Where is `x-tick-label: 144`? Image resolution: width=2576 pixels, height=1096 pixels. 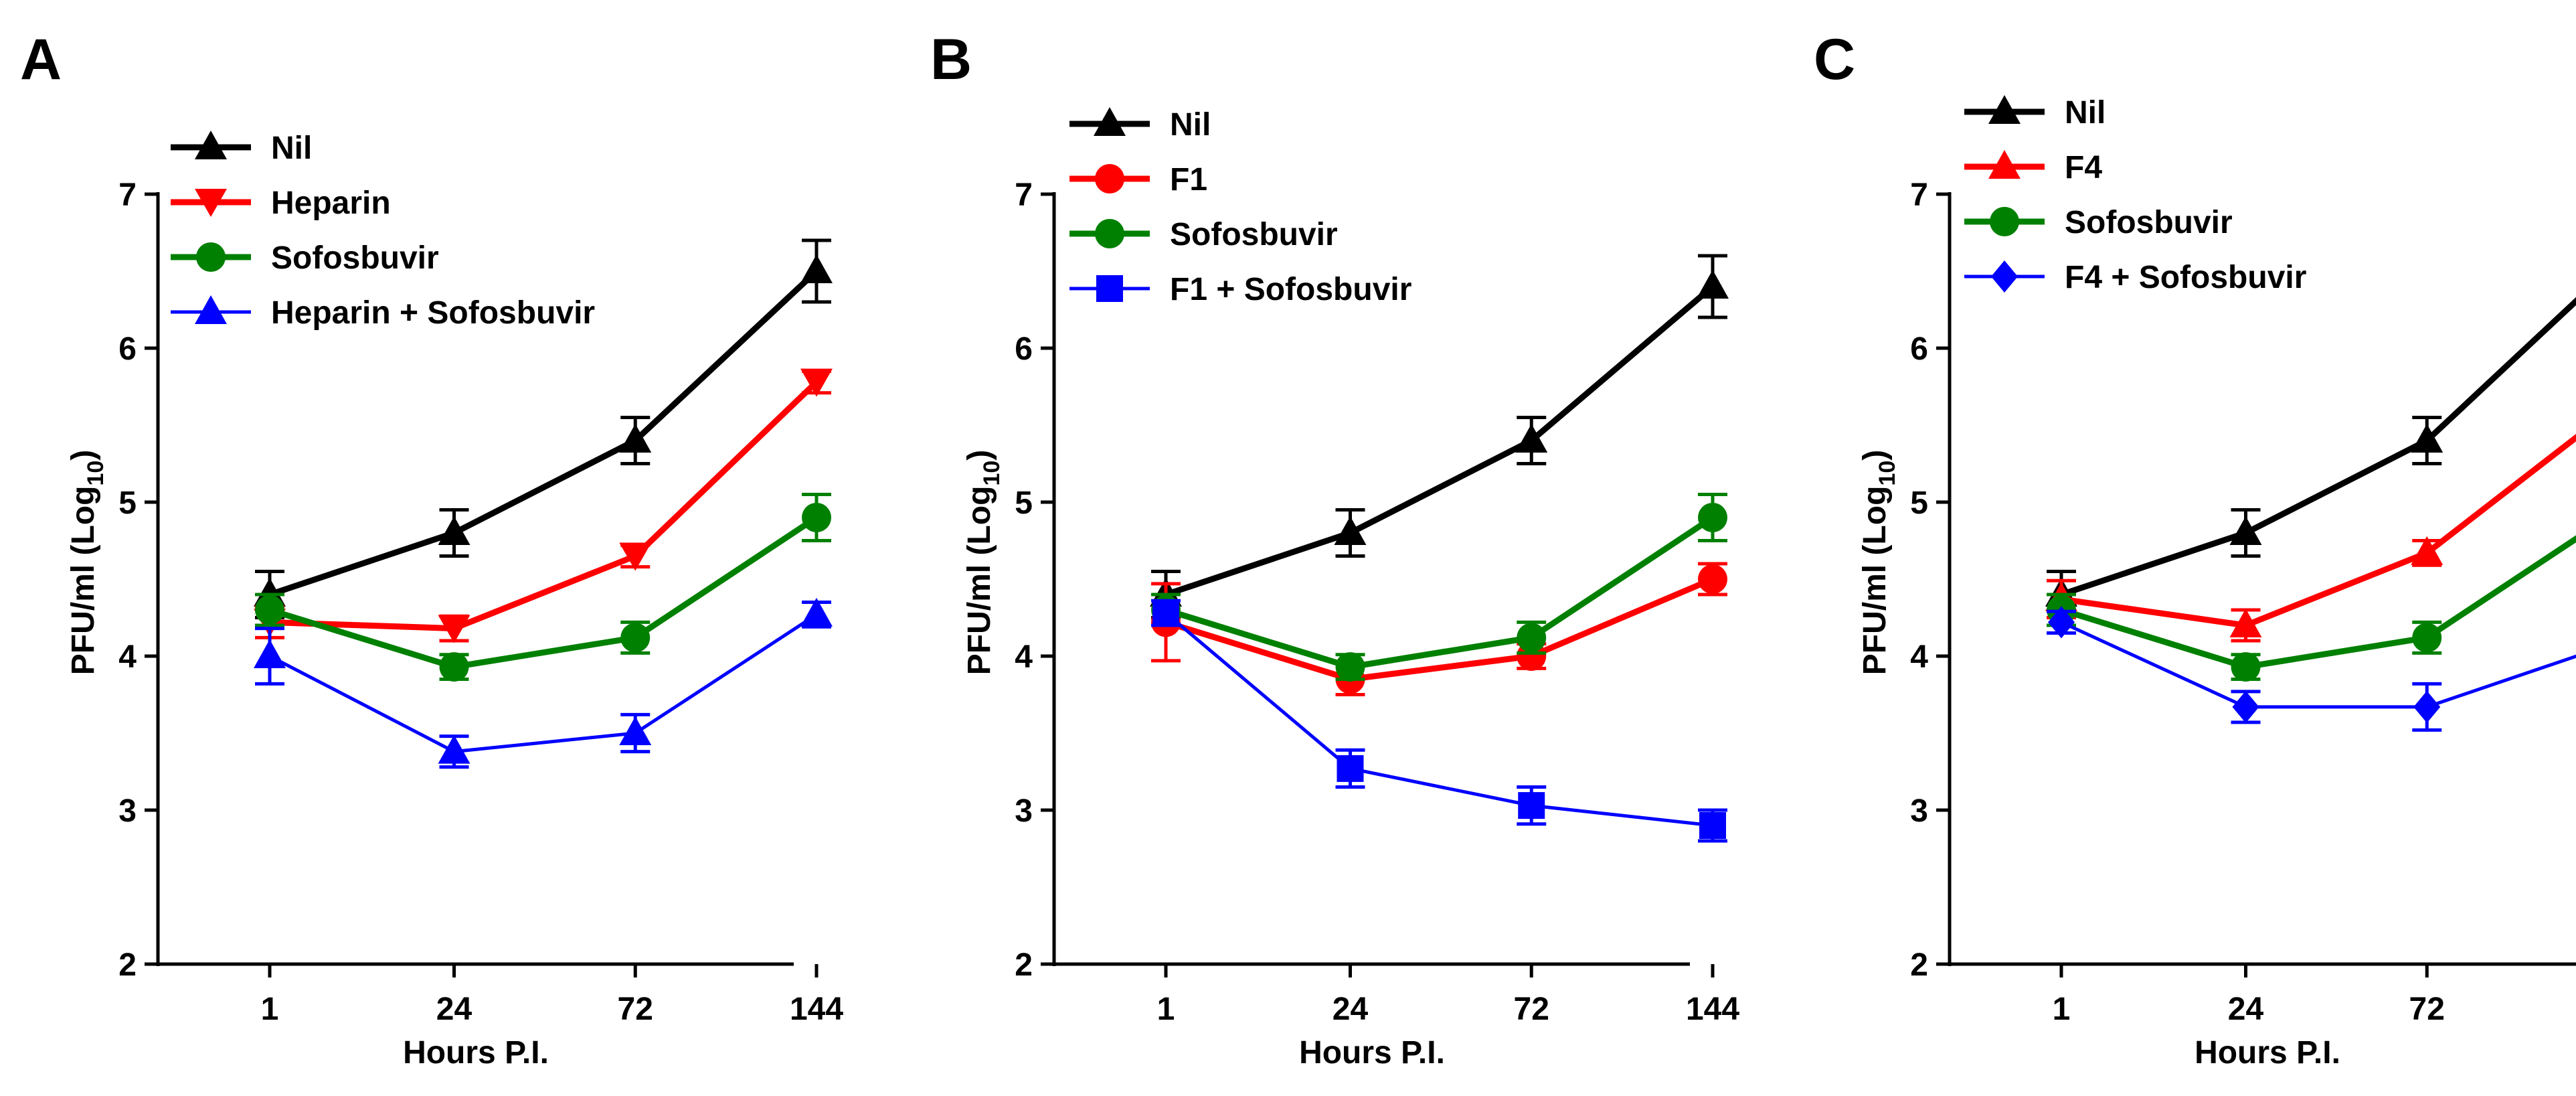 x-tick-label: 144 is located at coordinates (816, 1009).